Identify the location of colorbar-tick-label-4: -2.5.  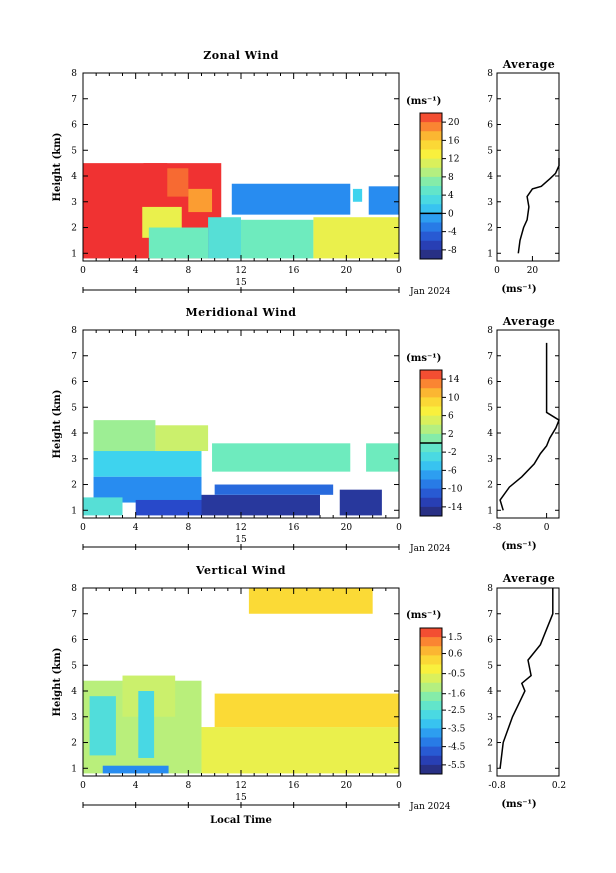
(457, 711).